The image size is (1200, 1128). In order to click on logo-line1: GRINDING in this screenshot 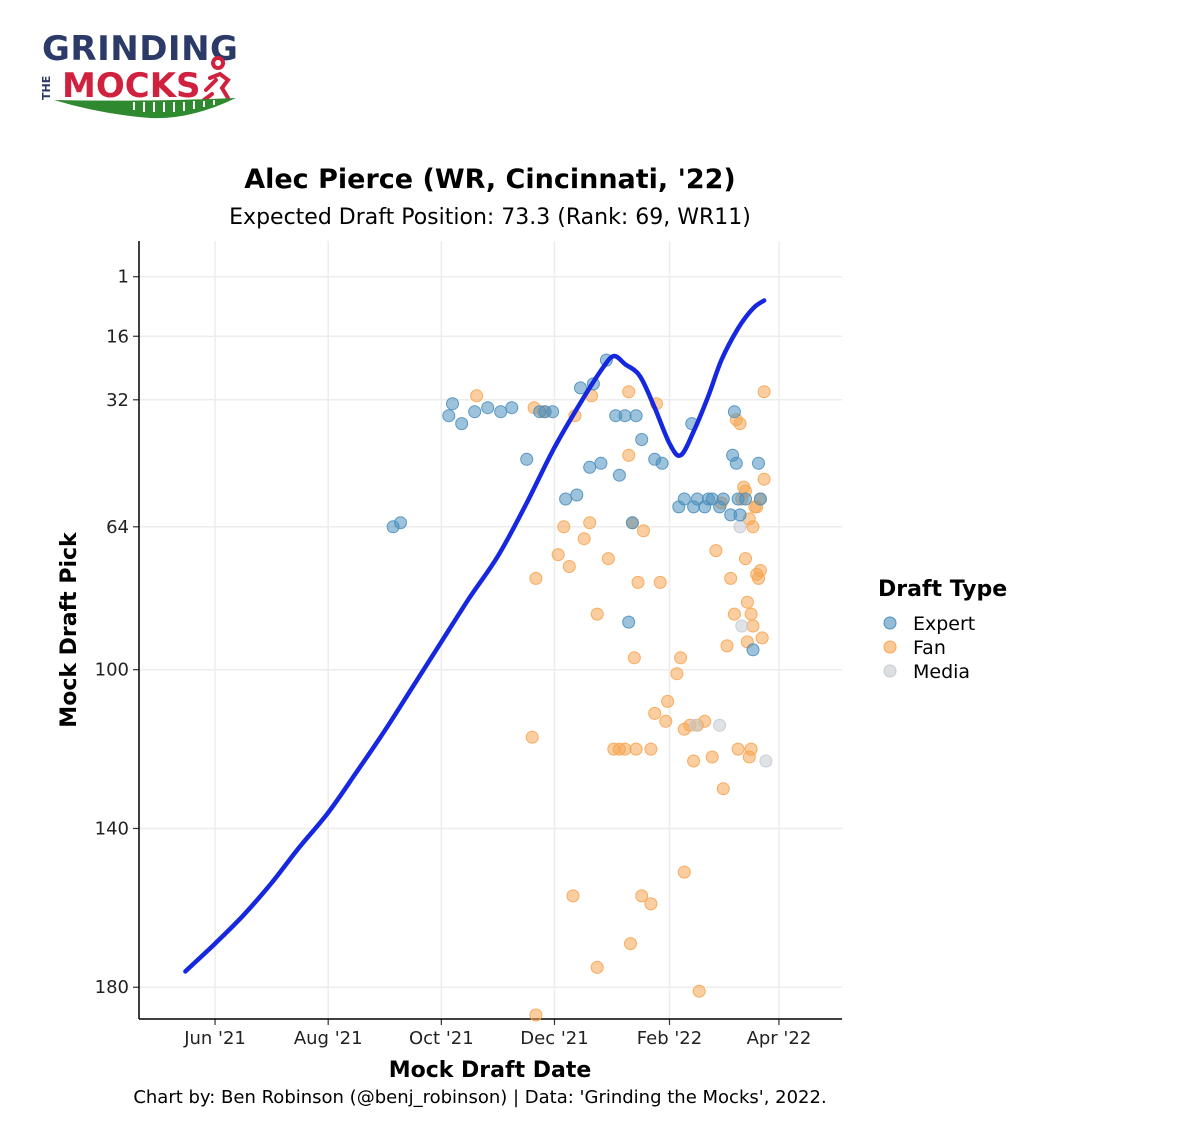, I will do `click(140, 49)`.